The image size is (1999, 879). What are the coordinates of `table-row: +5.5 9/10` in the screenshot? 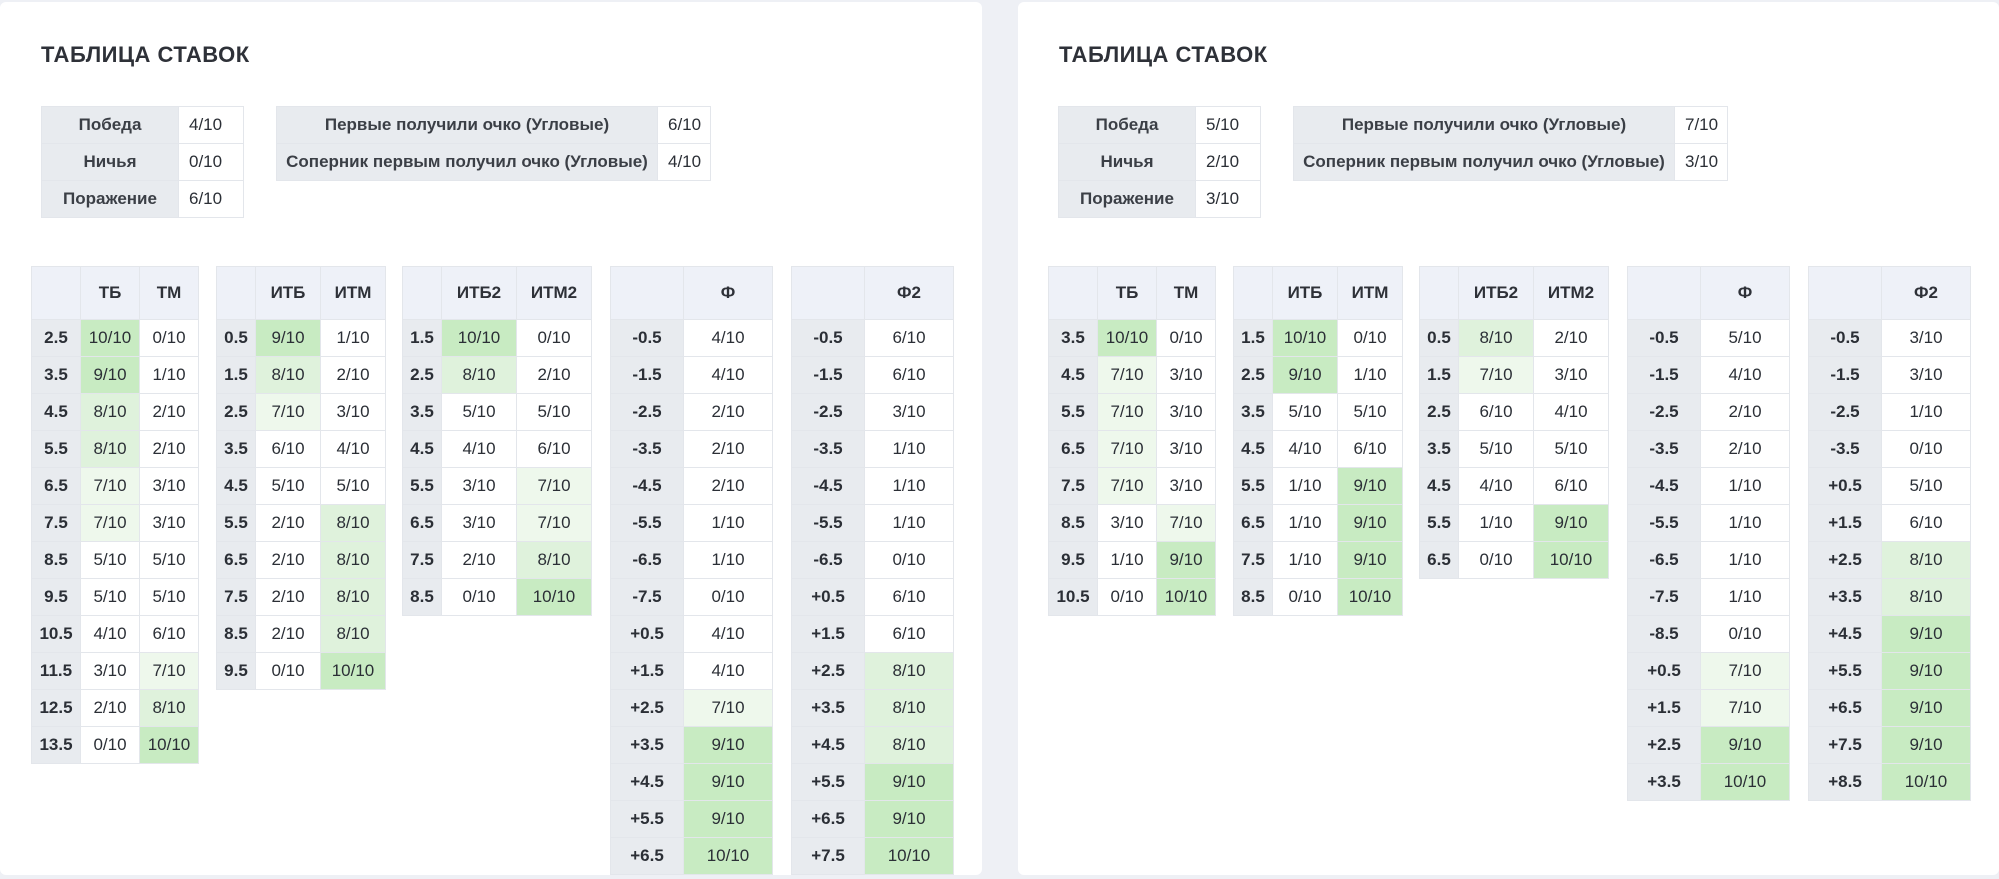 It's located at (691, 819).